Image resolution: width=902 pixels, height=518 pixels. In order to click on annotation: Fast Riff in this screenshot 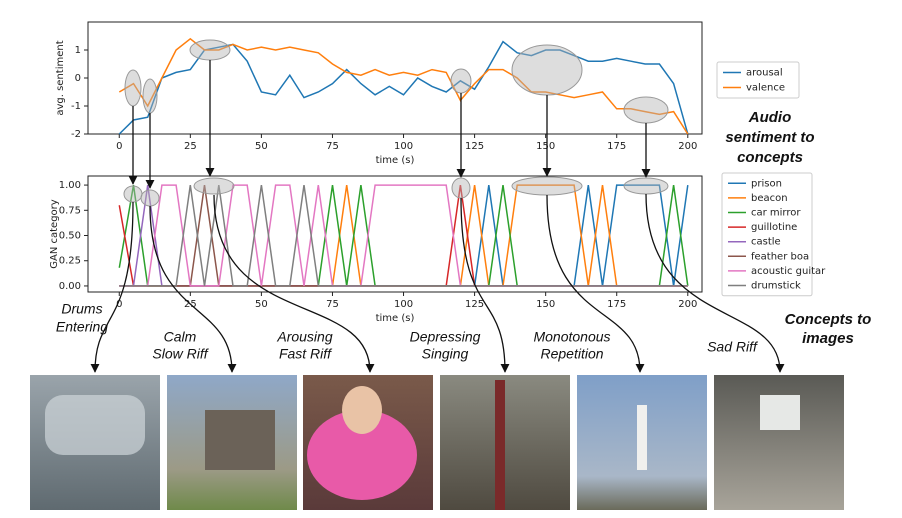, I will do `click(306, 354)`.